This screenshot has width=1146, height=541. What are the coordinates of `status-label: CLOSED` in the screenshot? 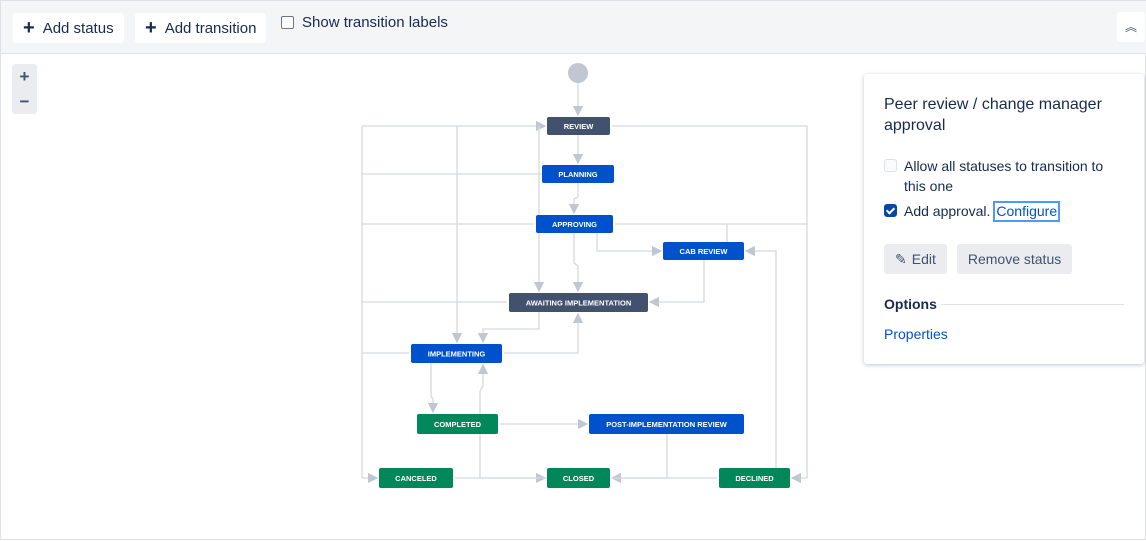 It's located at (579, 478).